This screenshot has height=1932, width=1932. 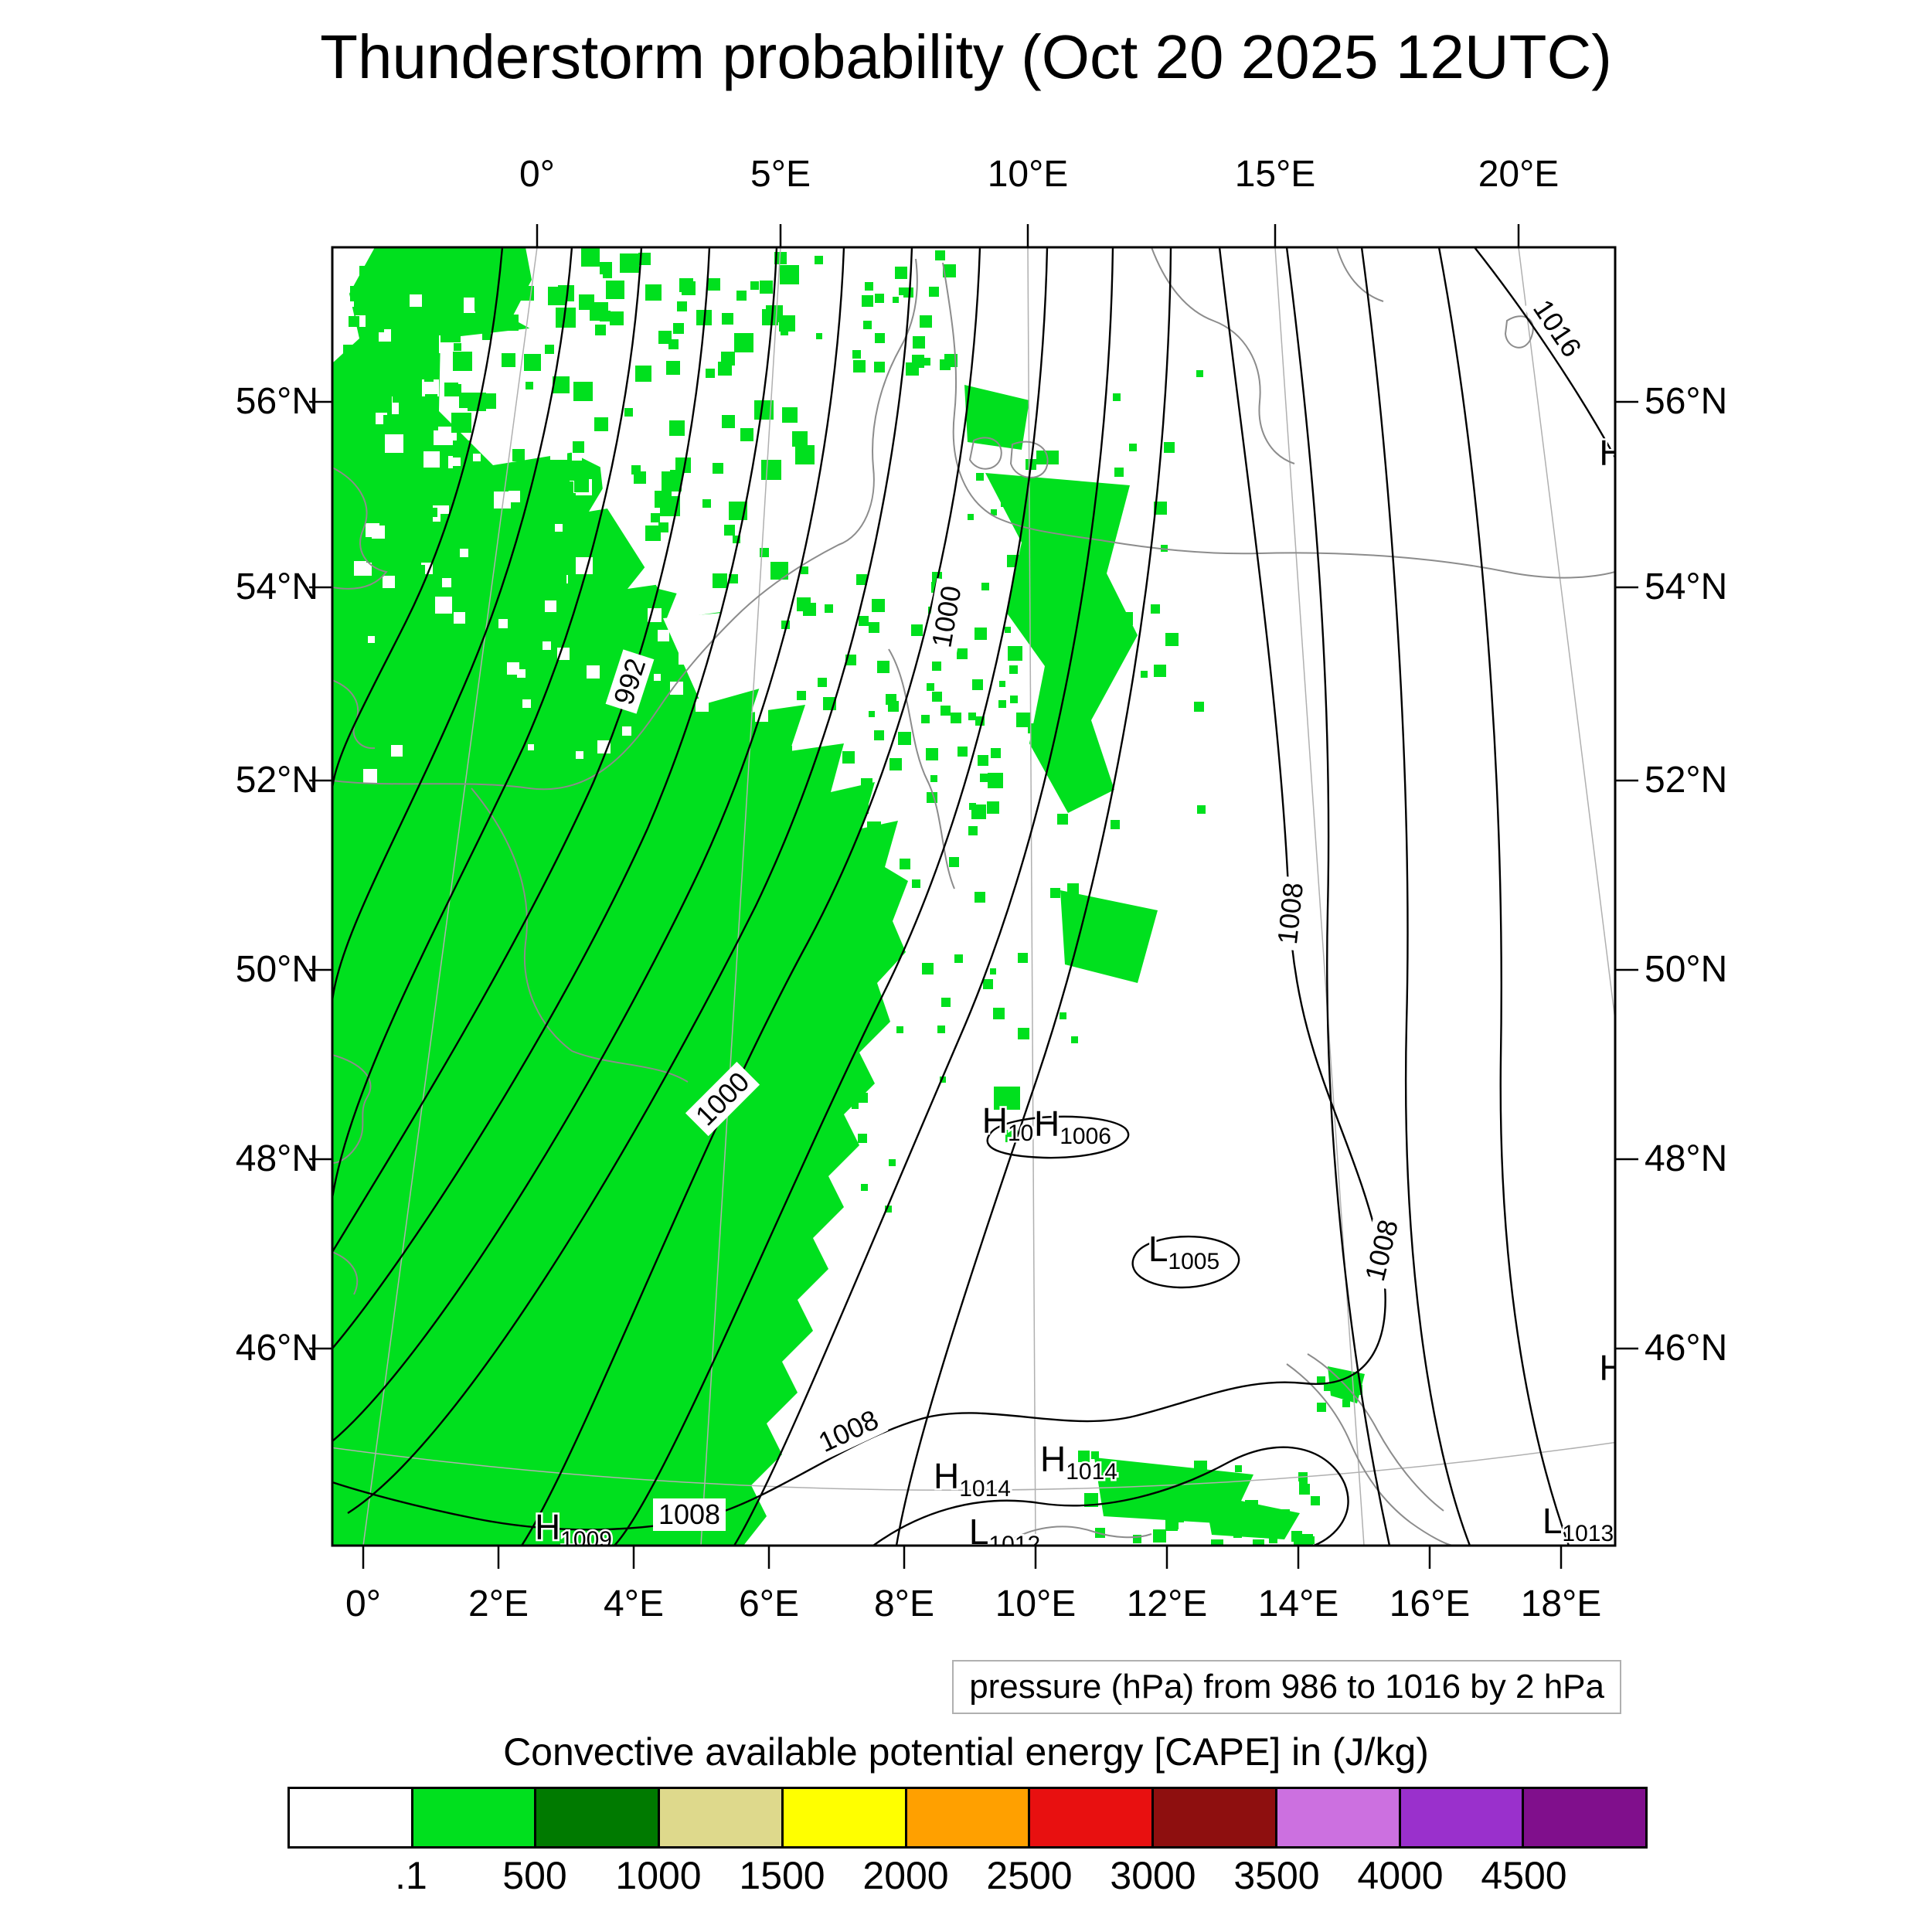 What do you see at coordinates (1579, 1524) in the screenshot?
I see `pressure-center-l: L1013` at bounding box center [1579, 1524].